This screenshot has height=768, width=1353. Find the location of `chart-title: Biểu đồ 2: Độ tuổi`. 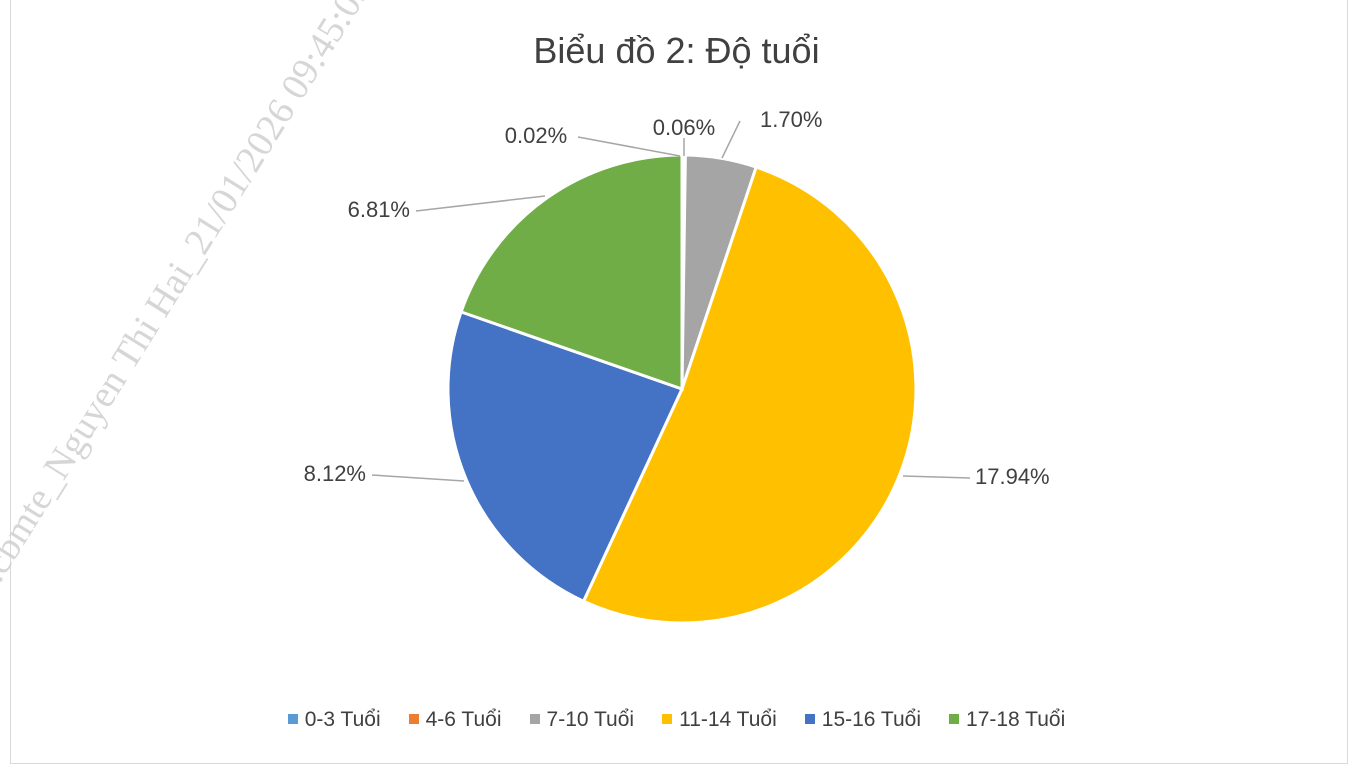

chart-title: Biểu đồ 2: Độ tuổi is located at coordinates (676, 50).